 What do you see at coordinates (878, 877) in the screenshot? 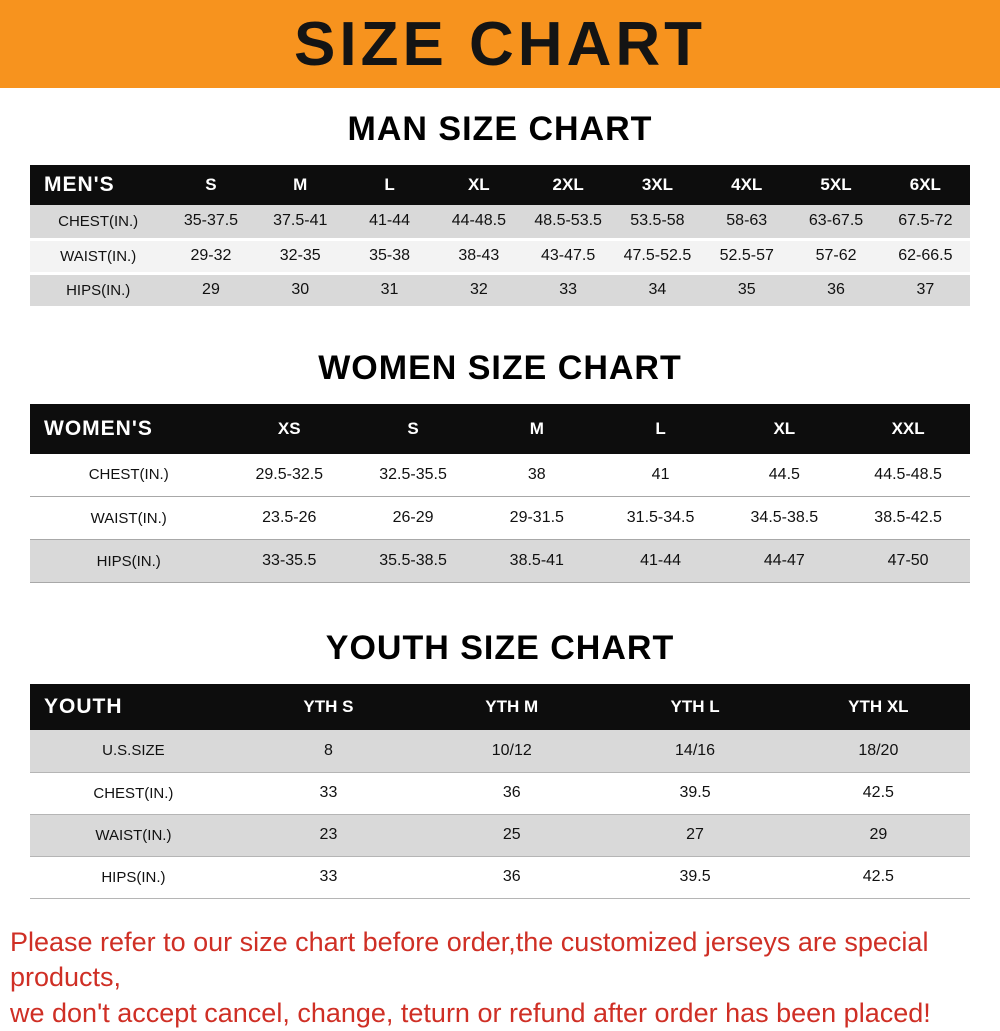
I see `table-cell: 42.5` at bounding box center [878, 877].